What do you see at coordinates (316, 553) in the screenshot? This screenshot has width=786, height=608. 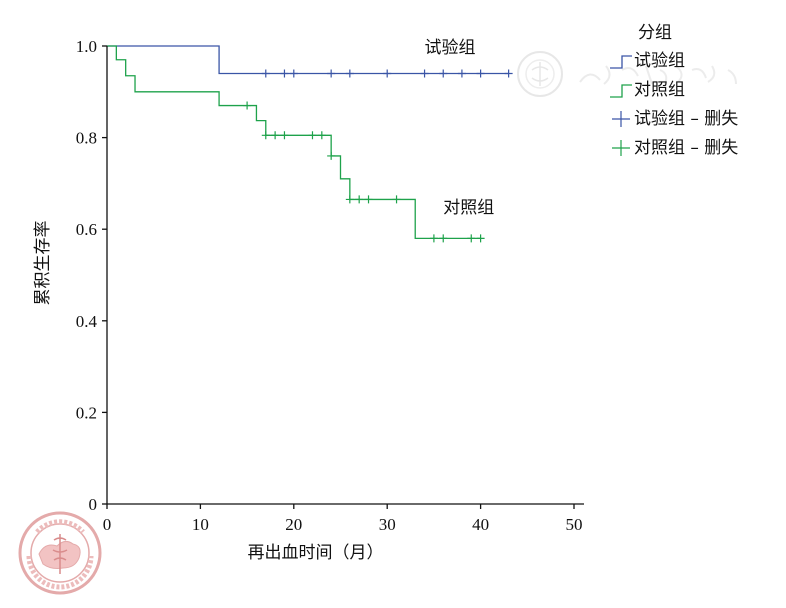 I see `x-axis-title: 再出血时间（月）` at bounding box center [316, 553].